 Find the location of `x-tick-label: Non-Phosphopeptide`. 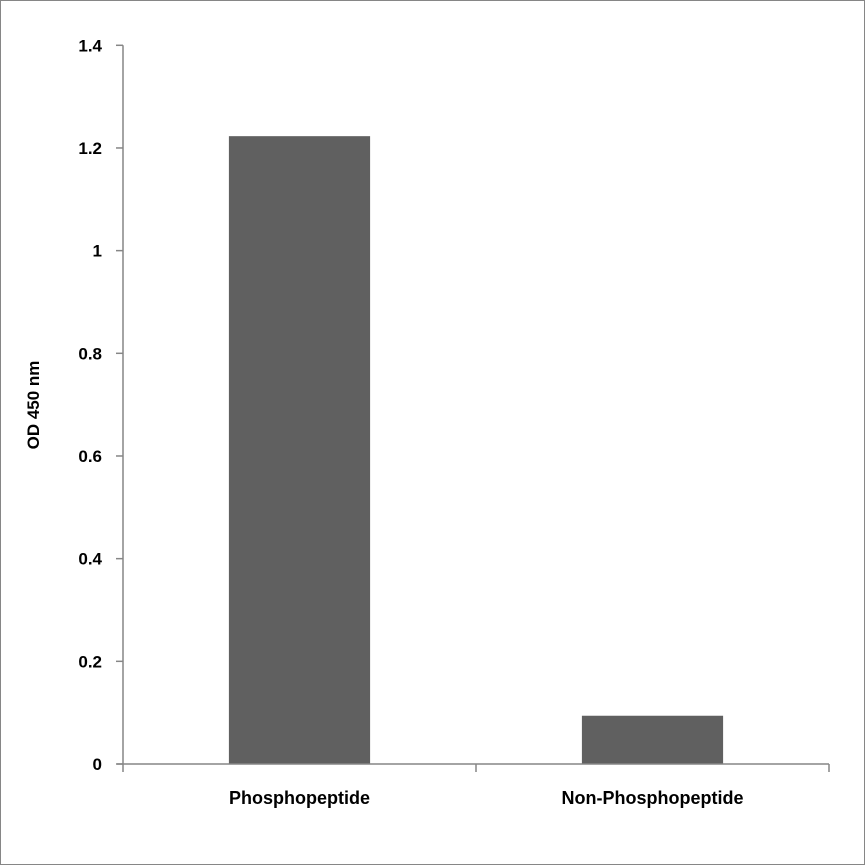

x-tick-label: Non-Phosphopeptide is located at coordinates (653, 798).